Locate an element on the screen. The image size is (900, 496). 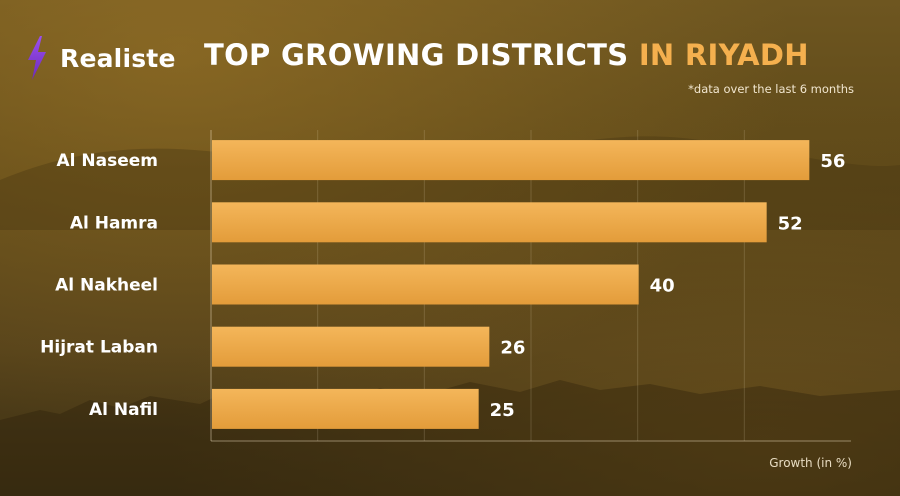
lightning-bolt-icon is located at coordinates (37, 58).